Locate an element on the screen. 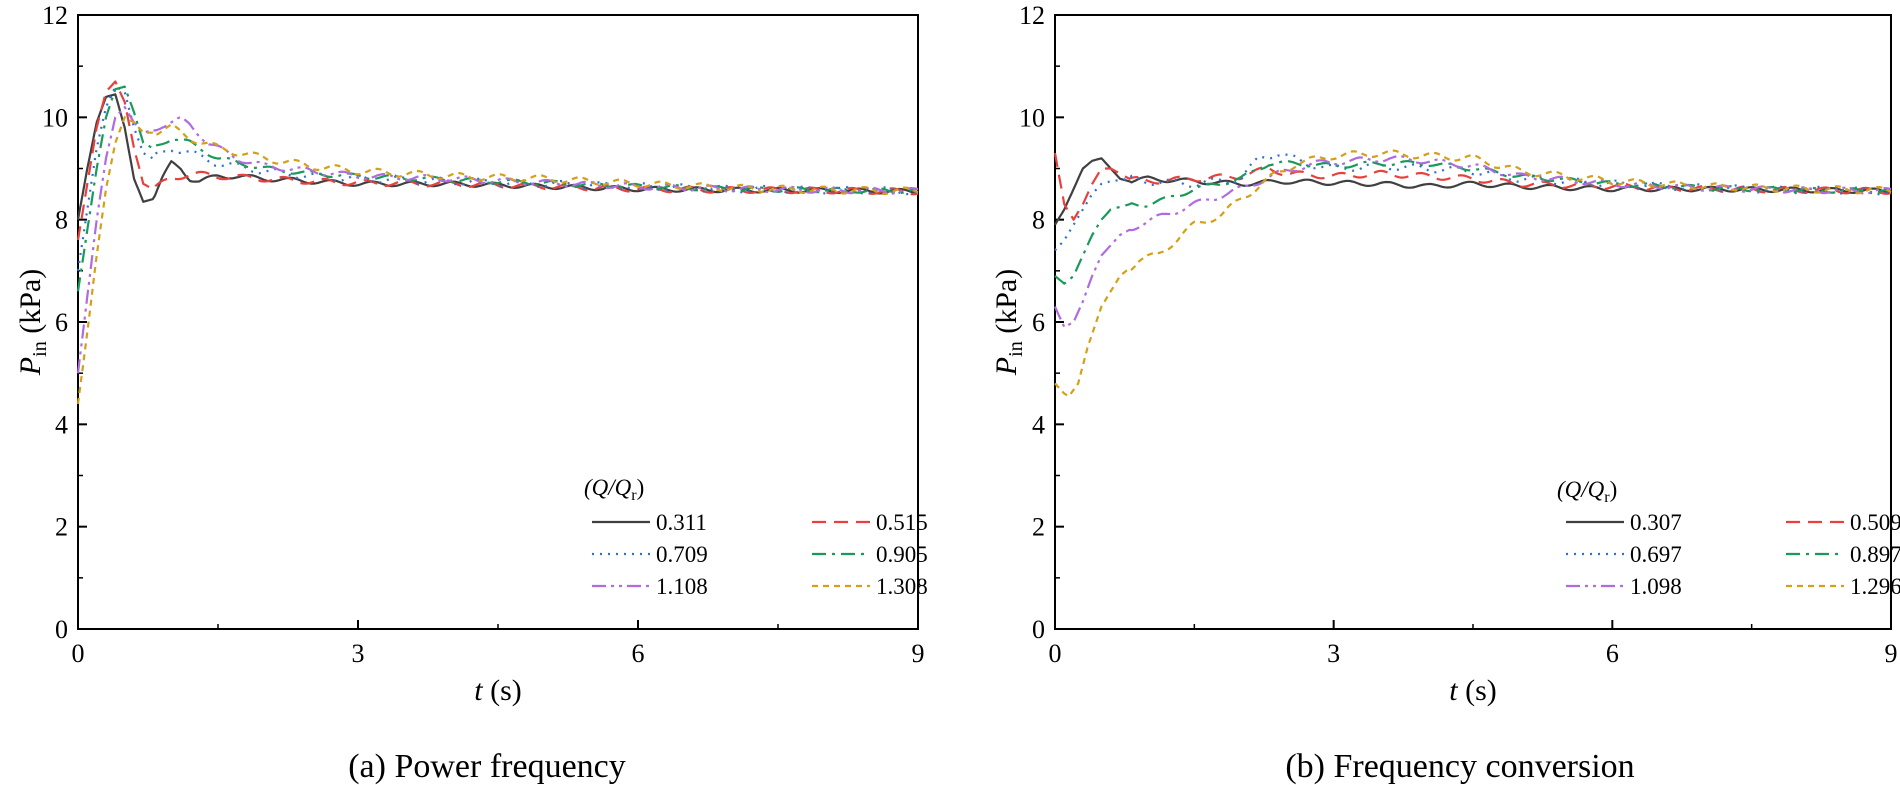 This screenshot has height=785, width=1900. caption: (a) Power frequency is located at coordinates (487, 766).